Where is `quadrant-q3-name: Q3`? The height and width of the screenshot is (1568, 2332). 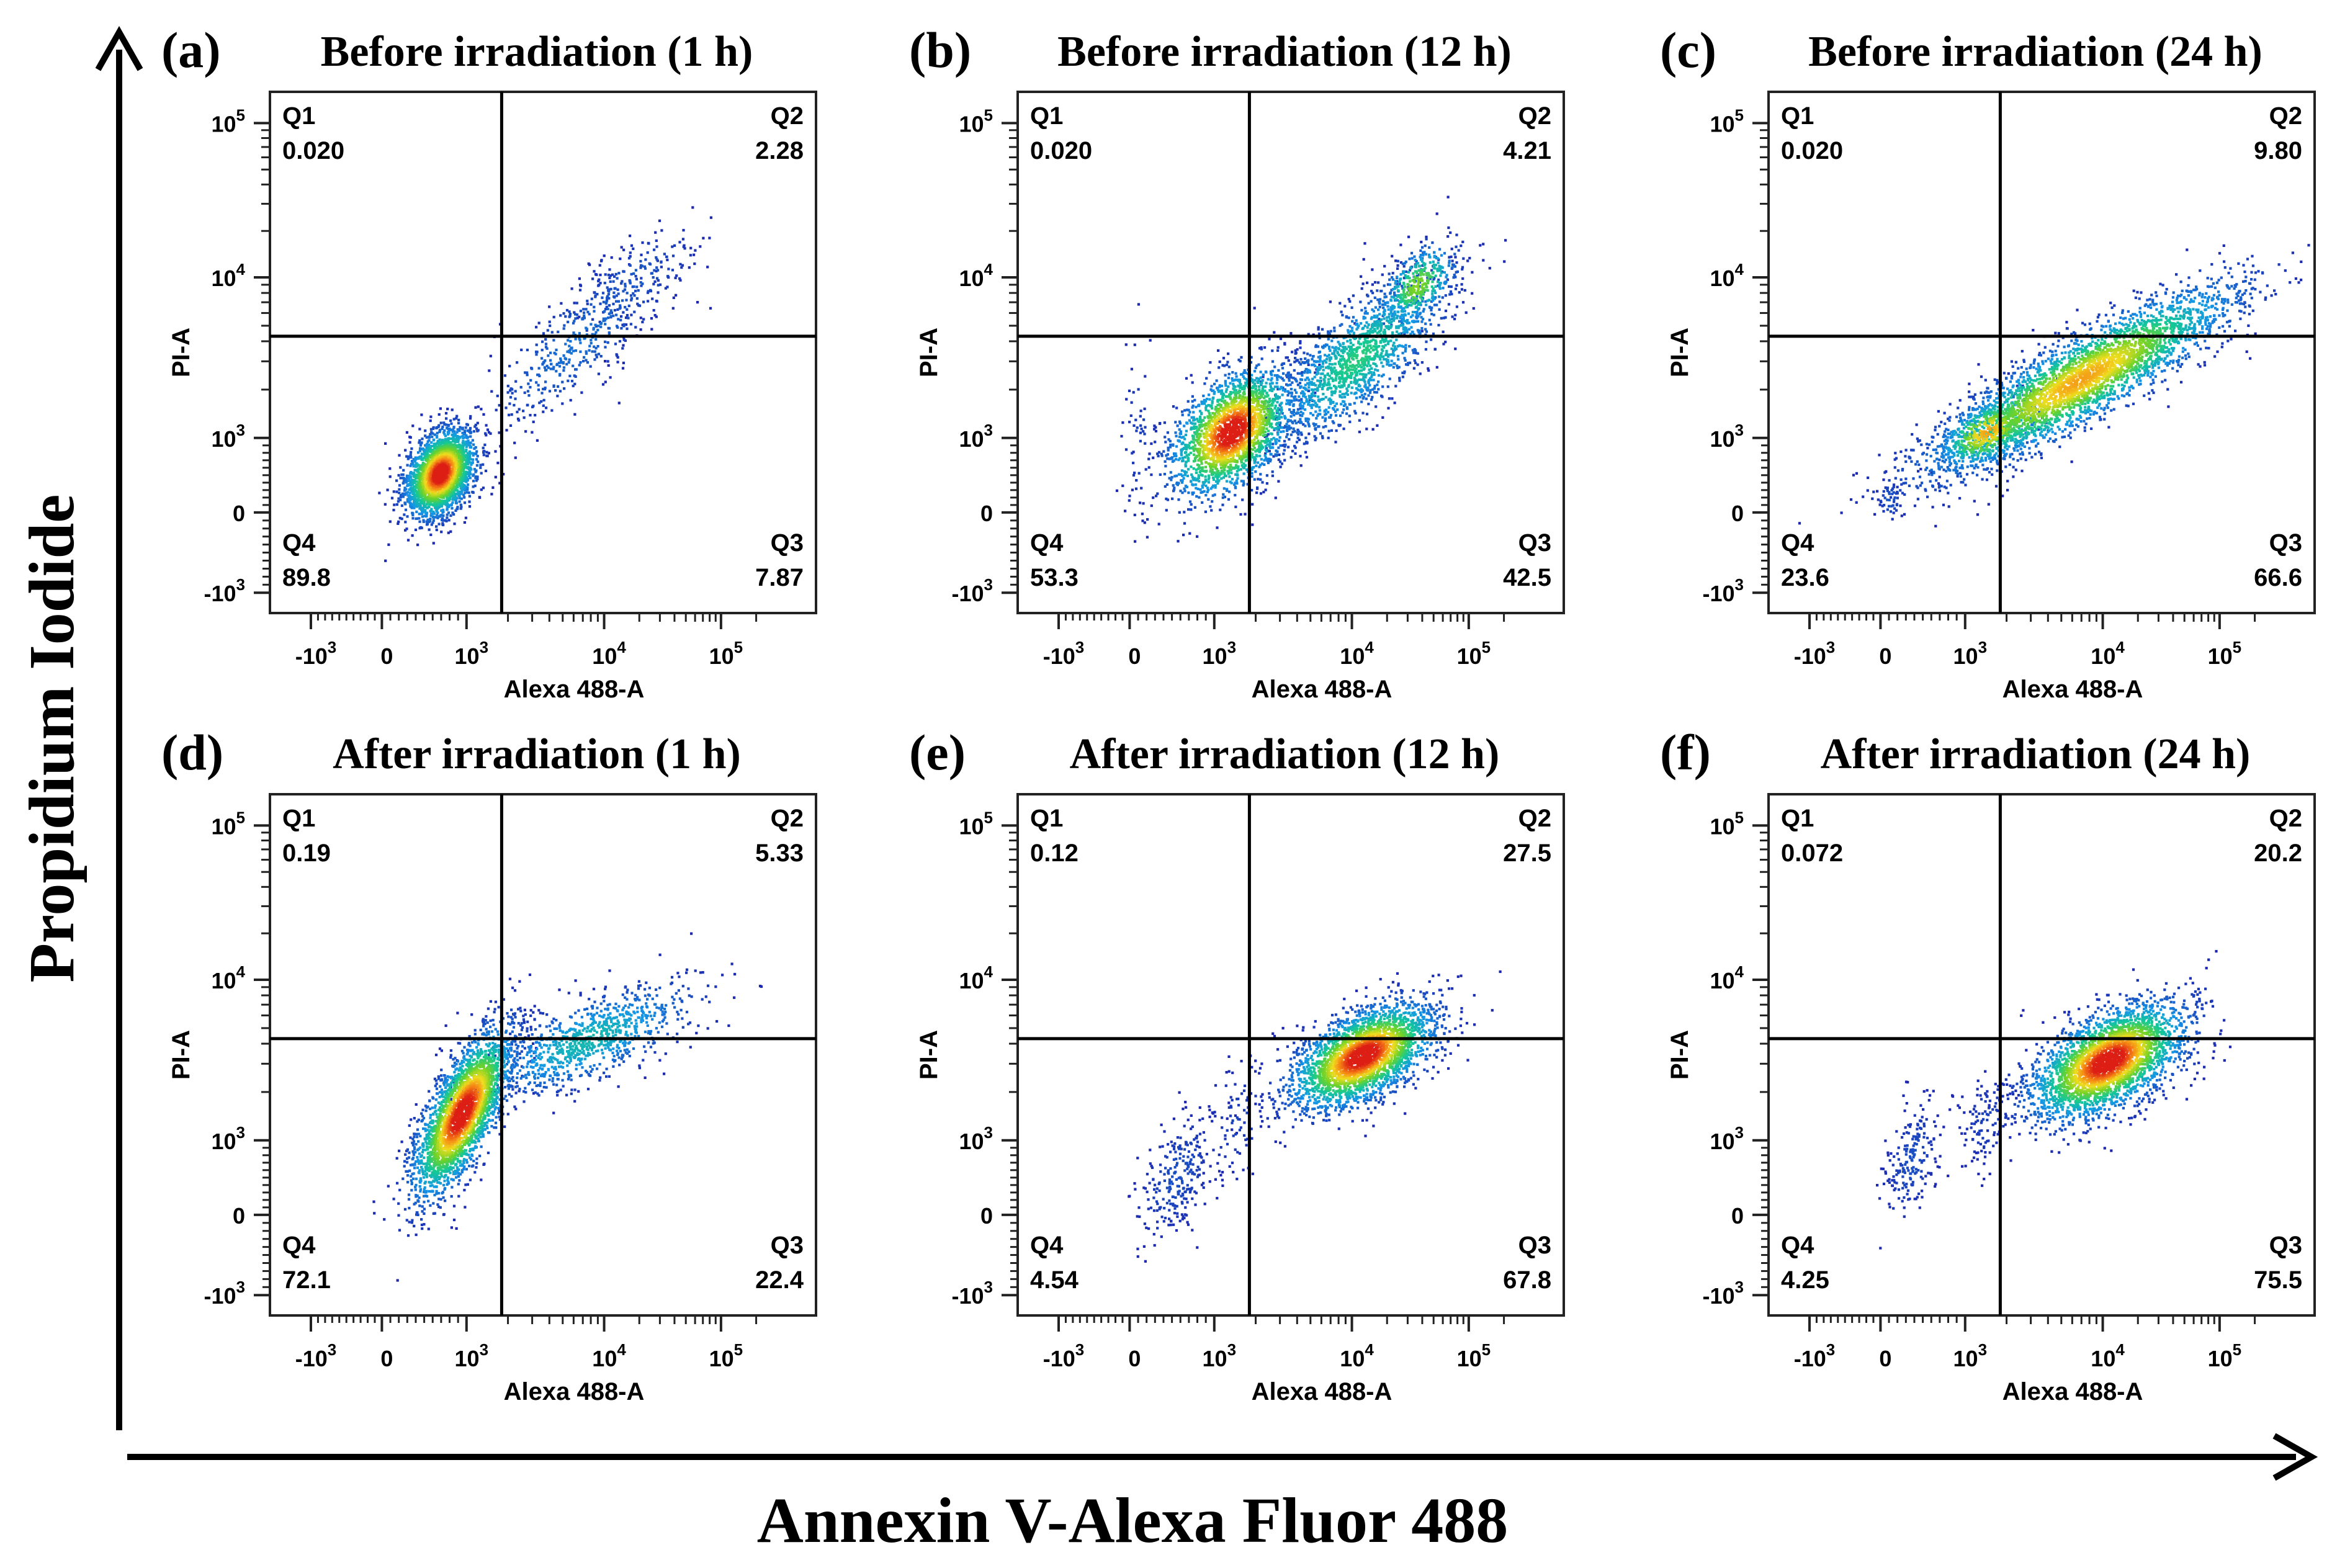
quadrant-q3-name: Q3 is located at coordinates (787, 543).